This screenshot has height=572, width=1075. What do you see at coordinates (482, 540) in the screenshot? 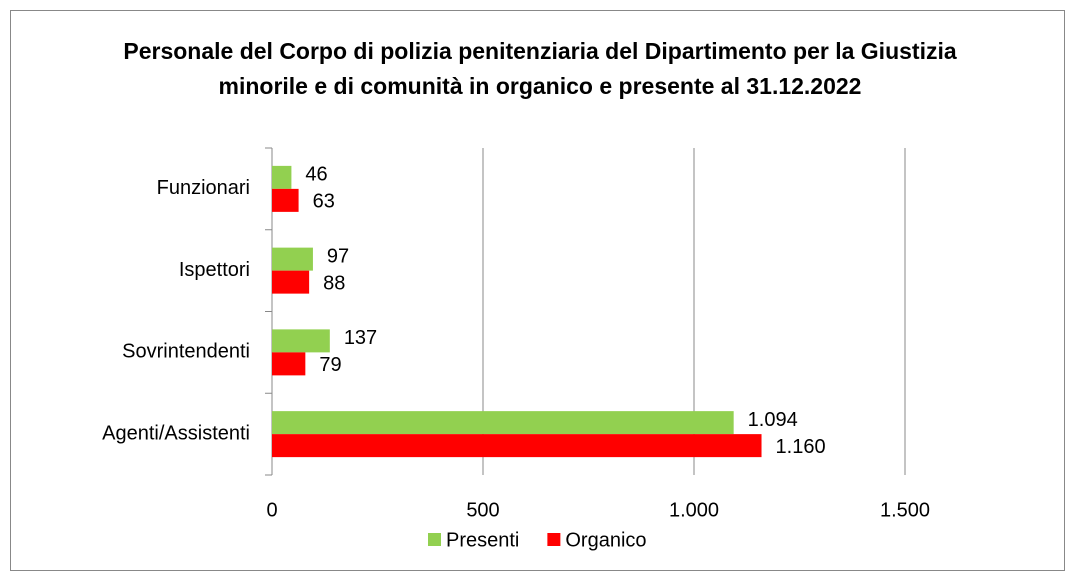
I see `legend-label: Presenti` at bounding box center [482, 540].